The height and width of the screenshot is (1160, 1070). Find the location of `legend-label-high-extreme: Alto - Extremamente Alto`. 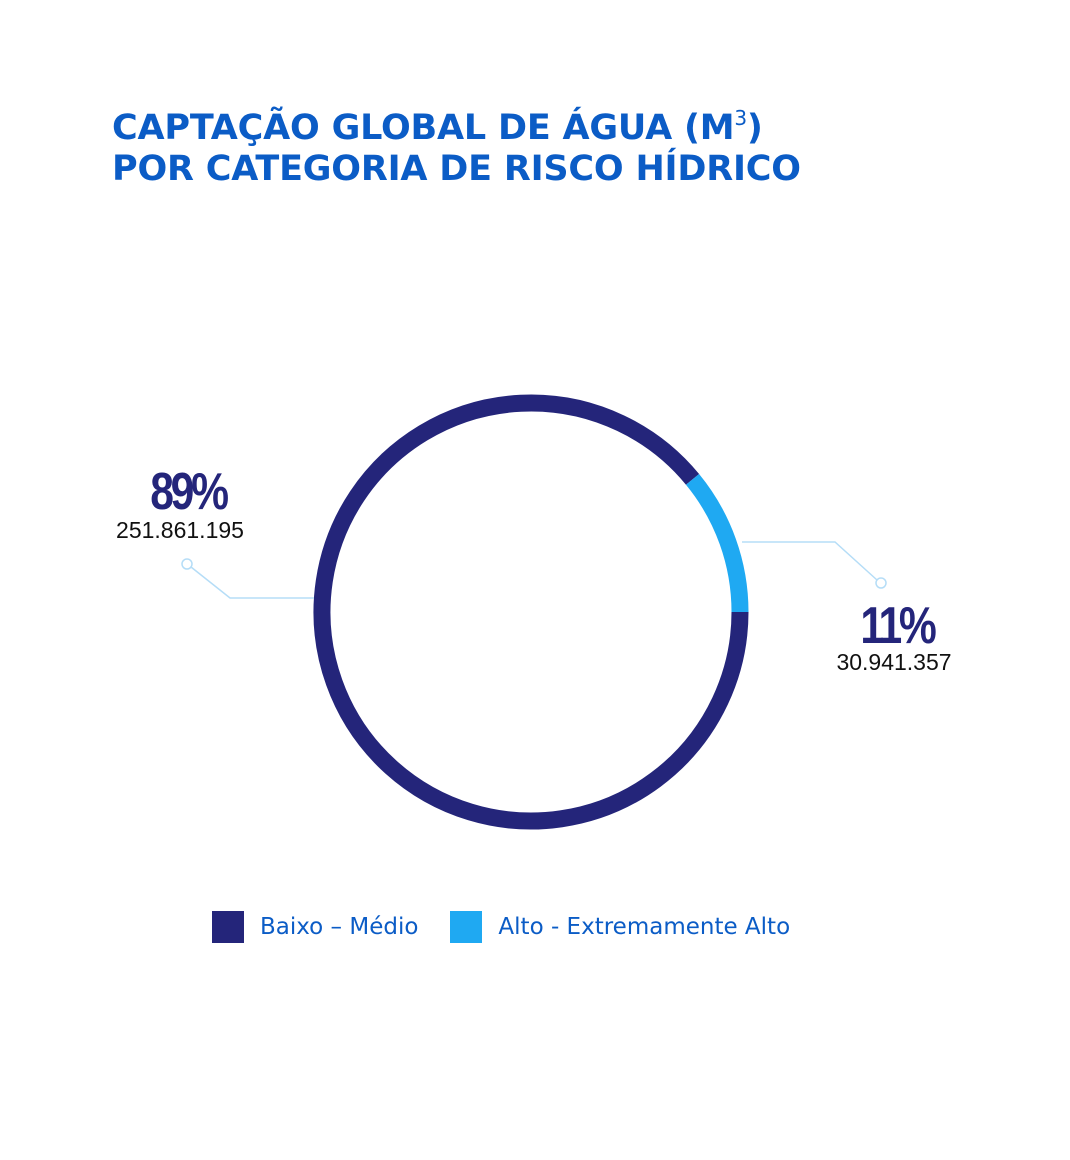

legend-label-high-extreme: Alto - Extremamente Alto is located at coordinates (644, 927).